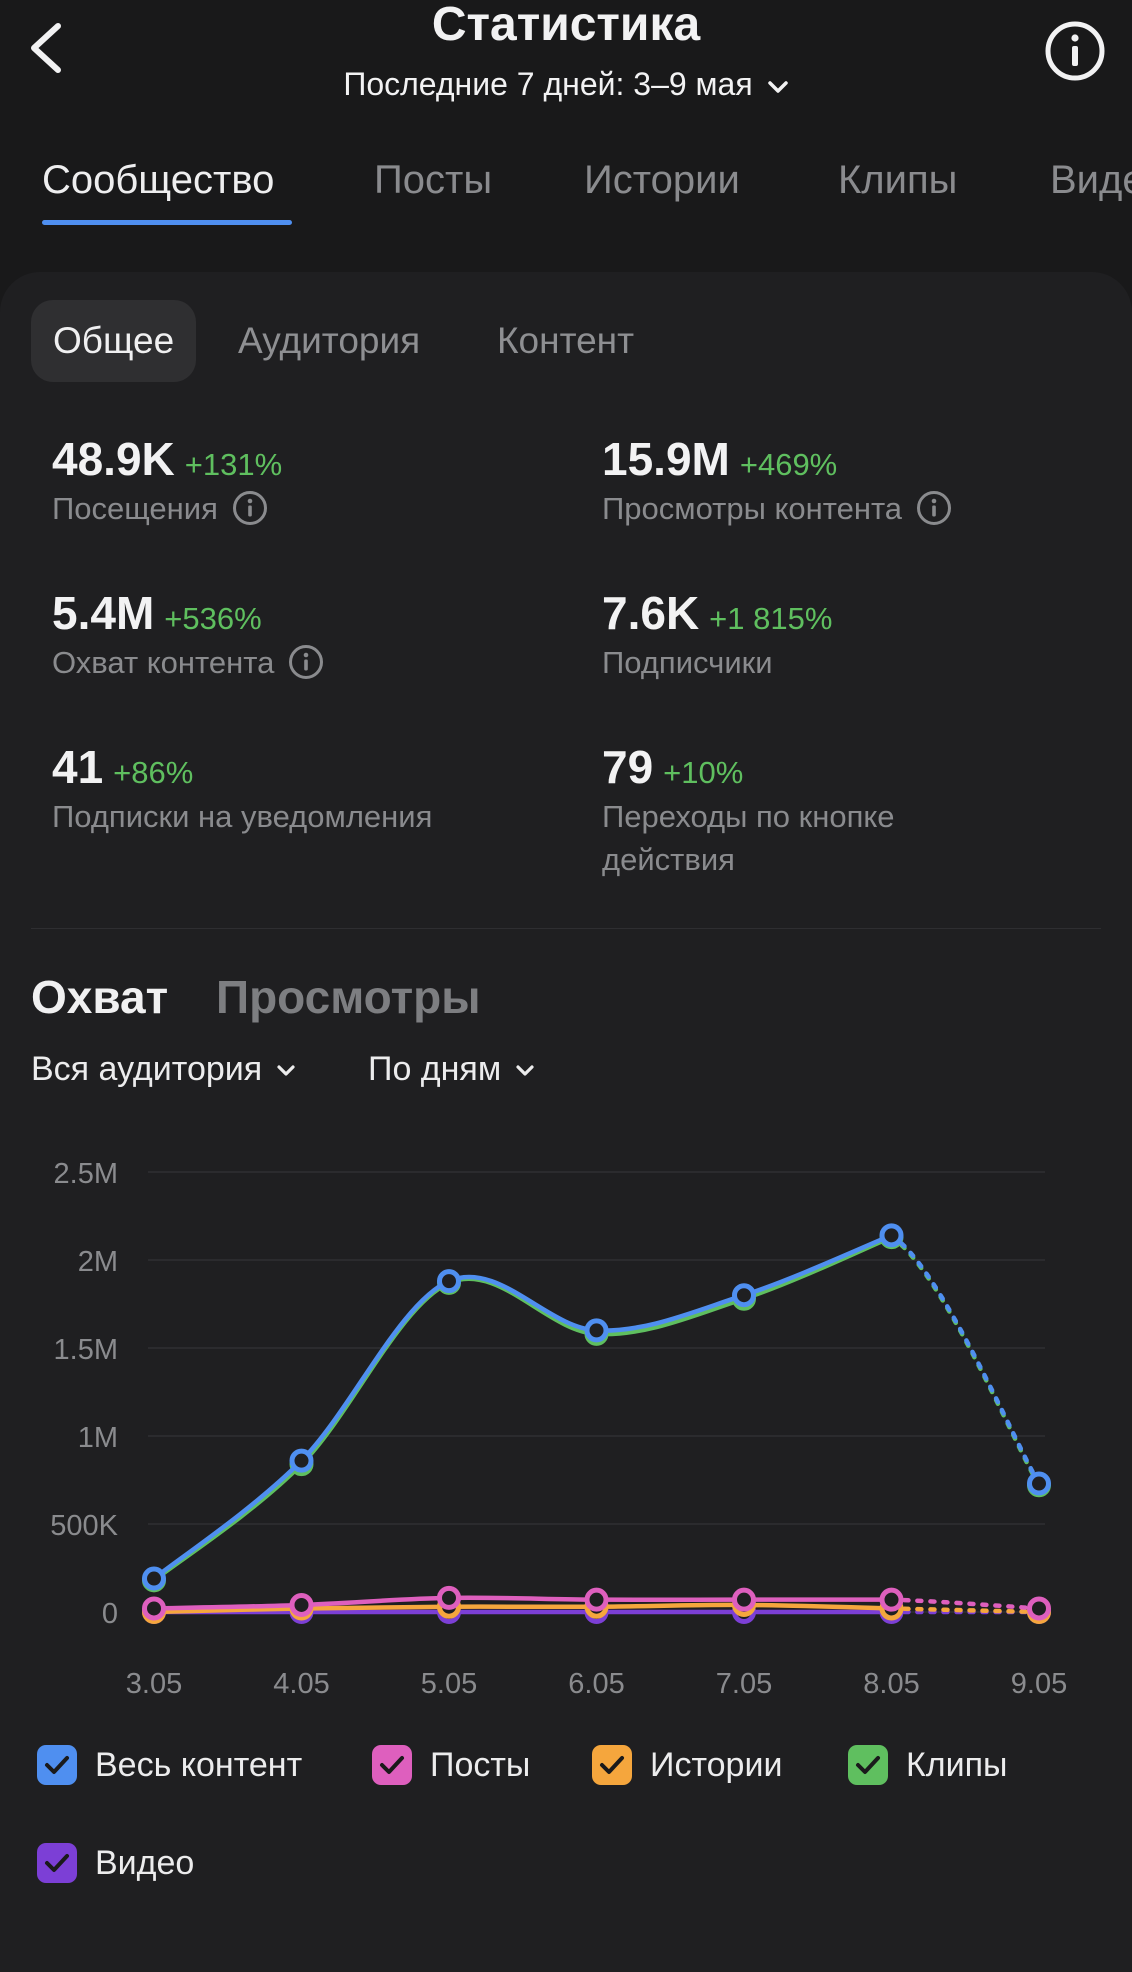 The width and height of the screenshot is (1132, 1972). What do you see at coordinates (703, 772) in the screenshot?
I see `metric-delta: +10%` at bounding box center [703, 772].